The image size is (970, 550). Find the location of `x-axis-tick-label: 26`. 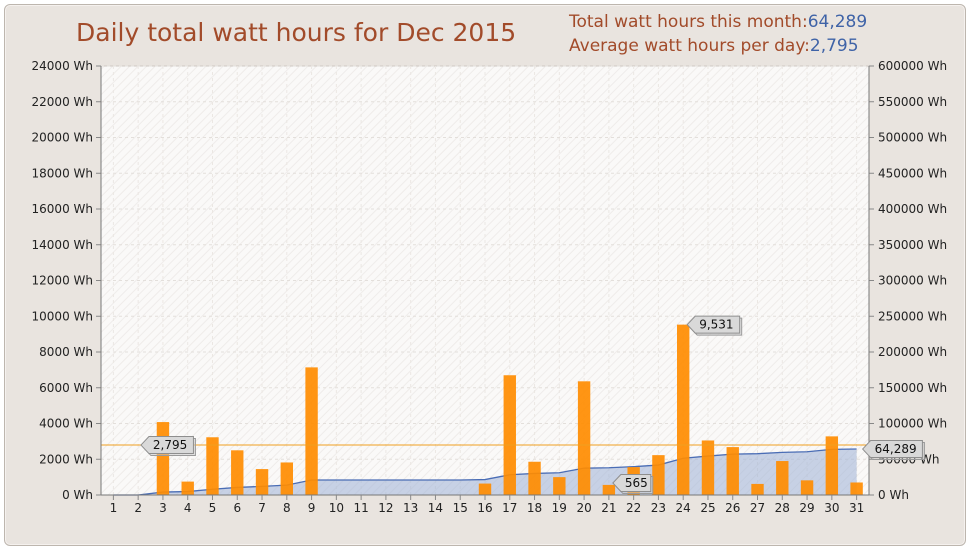

x-axis-tick-label: 26 is located at coordinates (732, 508).